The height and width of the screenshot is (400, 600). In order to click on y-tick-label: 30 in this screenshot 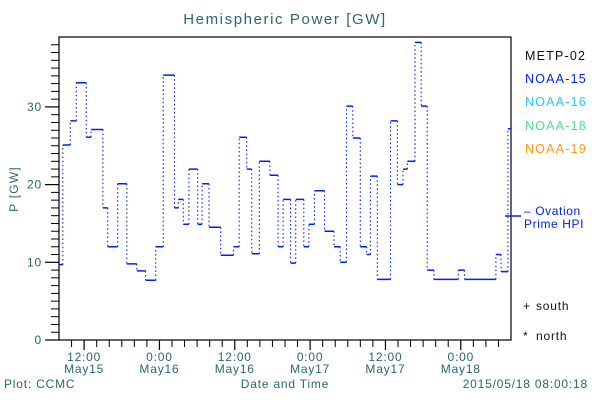, I will do `click(34, 107)`.